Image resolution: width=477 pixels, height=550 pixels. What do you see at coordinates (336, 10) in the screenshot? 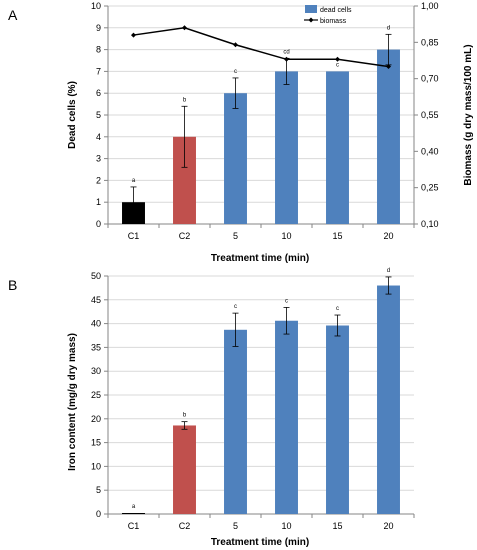
I see `legend-dead-cells-label: dead cells` at bounding box center [336, 10].